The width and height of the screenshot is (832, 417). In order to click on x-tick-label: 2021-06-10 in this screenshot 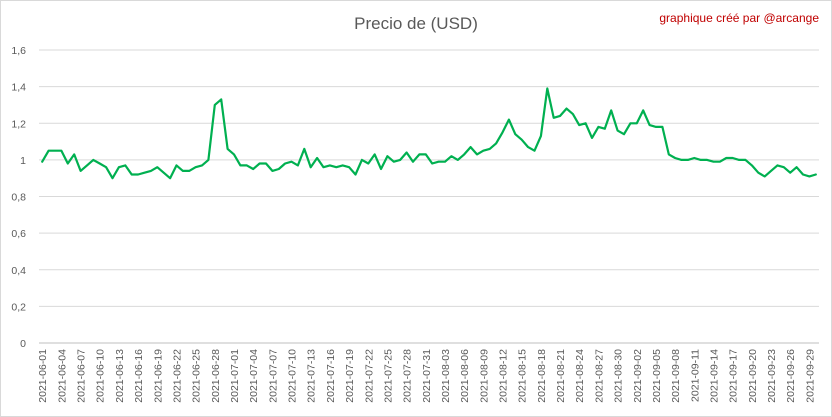, I will do `click(101, 376)`.